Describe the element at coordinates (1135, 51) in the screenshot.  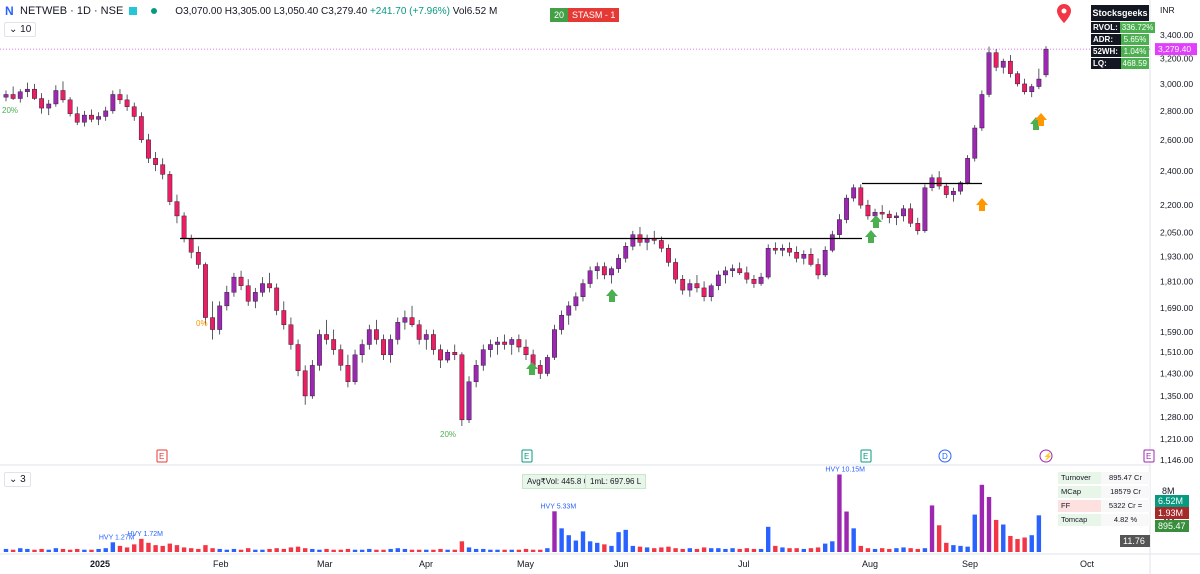
I see `stat-value: 1.04%` at that location.